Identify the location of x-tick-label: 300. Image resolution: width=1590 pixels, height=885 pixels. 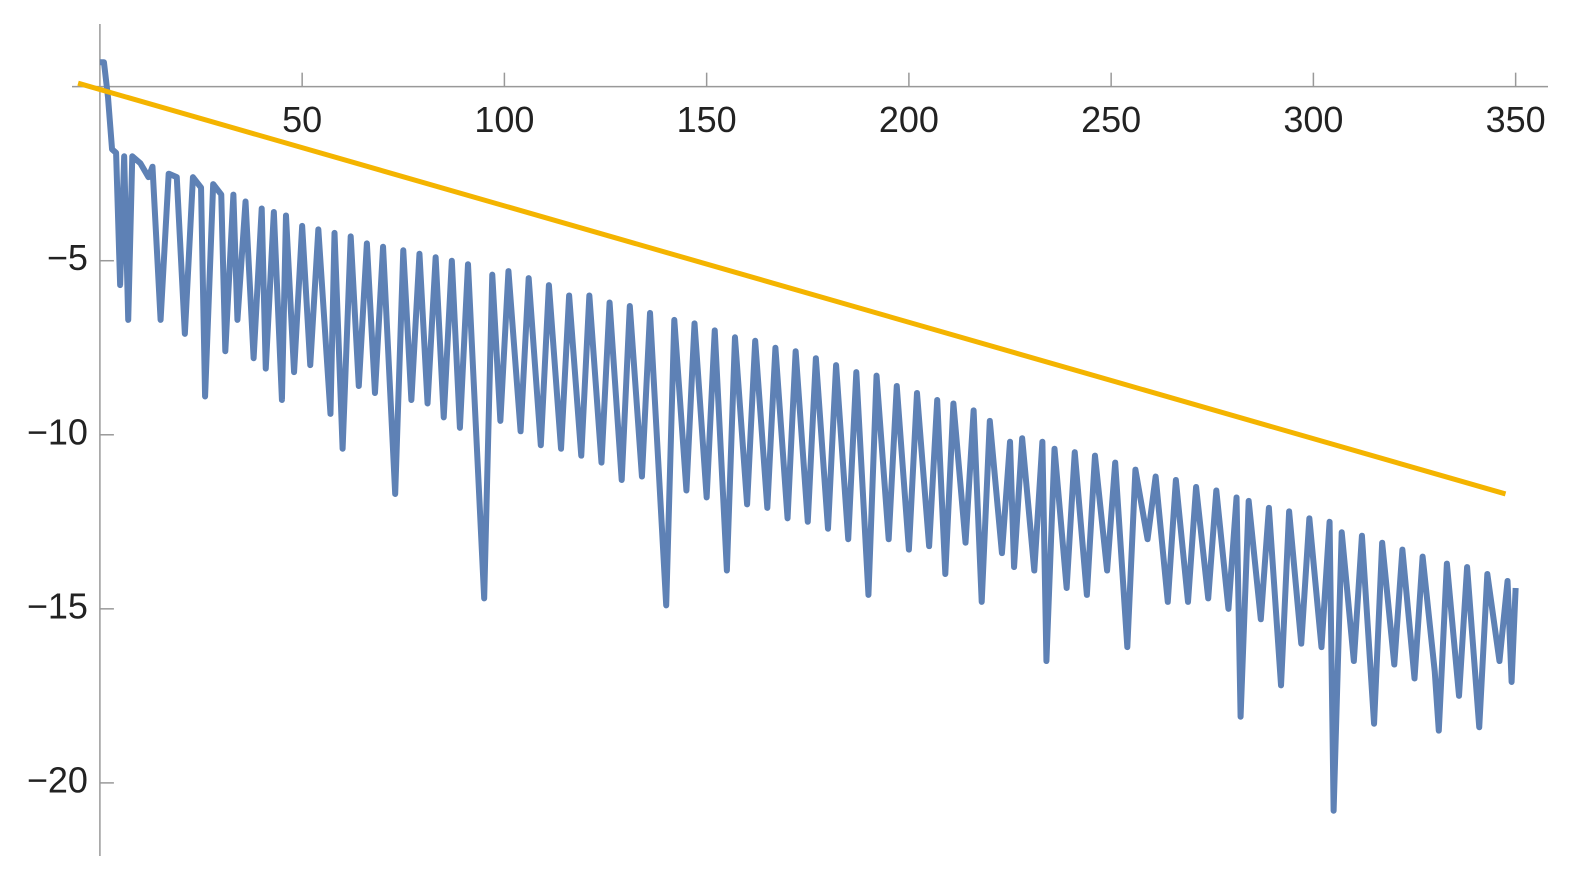
(1313, 119).